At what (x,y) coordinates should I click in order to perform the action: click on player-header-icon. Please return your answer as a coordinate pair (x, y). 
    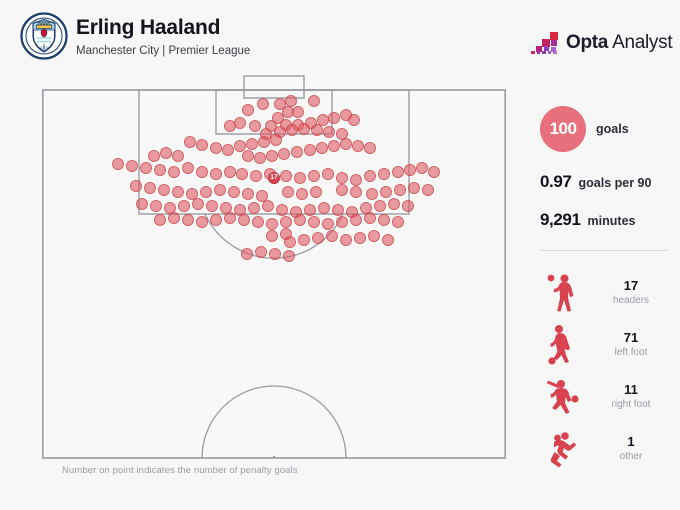
    Looking at the image, I should click on (563, 292).